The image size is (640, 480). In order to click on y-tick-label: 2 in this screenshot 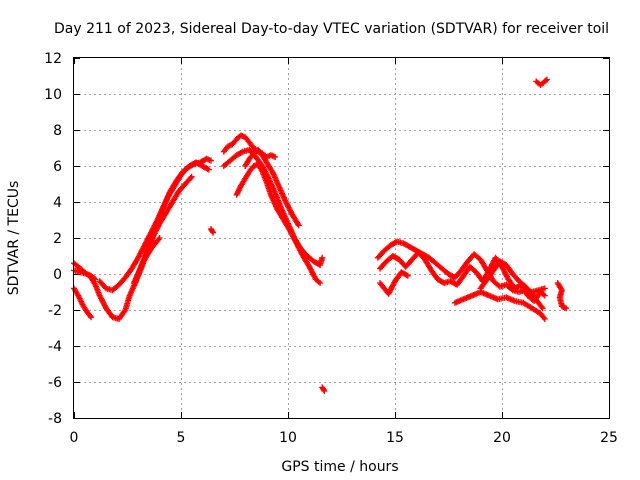, I will do `click(57, 239)`.